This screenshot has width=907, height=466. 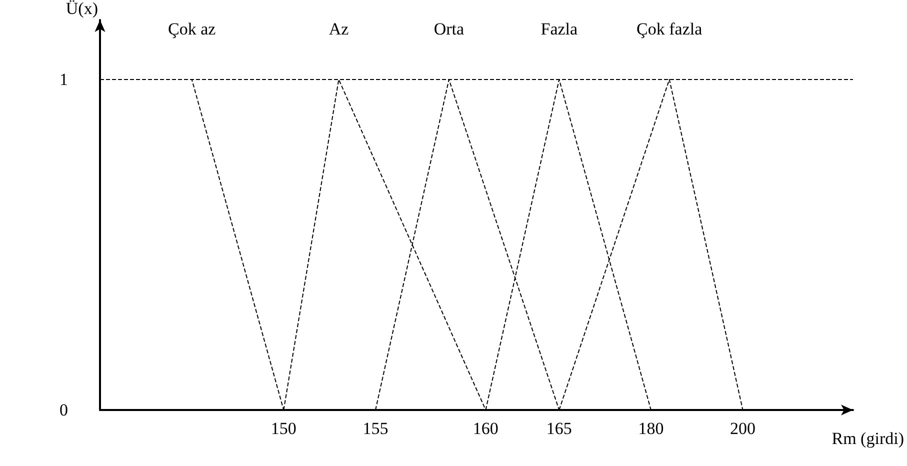 I want to click on text: Çok fazla, so click(x=669, y=28).